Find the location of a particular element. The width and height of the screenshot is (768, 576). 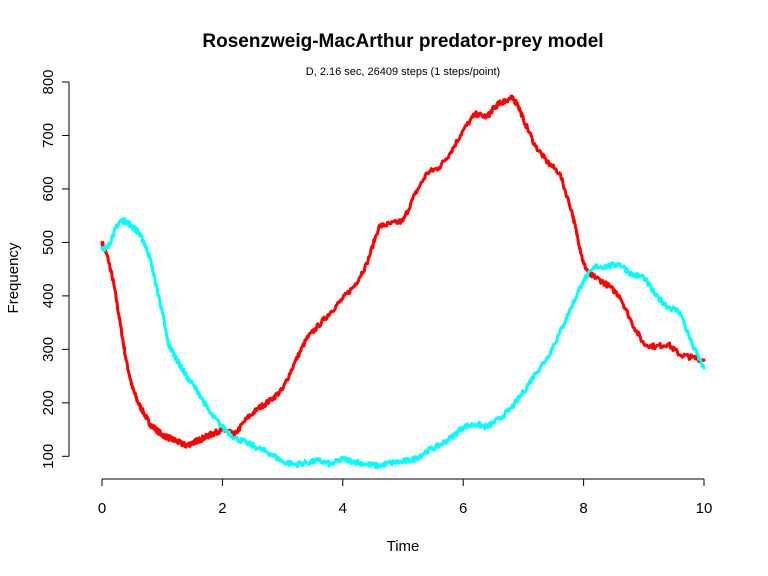

y-tick-label: 300 is located at coordinates (48, 349).